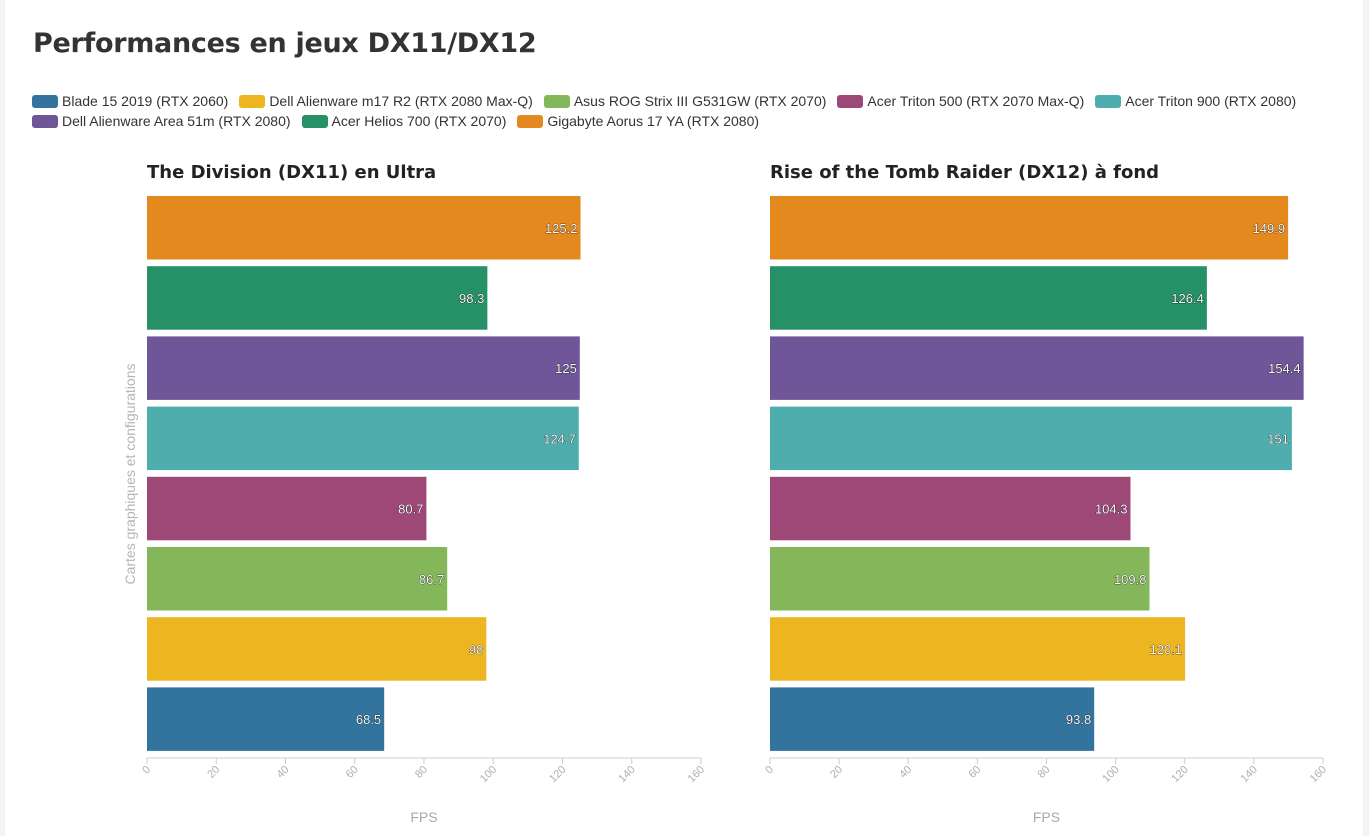 Image resolution: width=1369 pixels, height=836 pixels. What do you see at coordinates (1130, 579) in the screenshot?
I see `data-label: 109.8` at bounding box center [1130, 579].